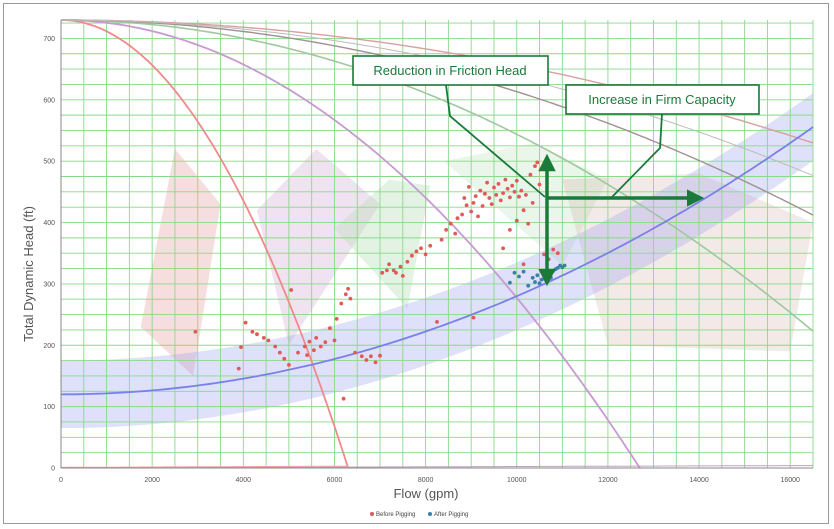 This screenshot has height=529, width=834. Describe the element at coordinates (61, 480) in the screenshot. I see `x-tick-label: 0` at that location.